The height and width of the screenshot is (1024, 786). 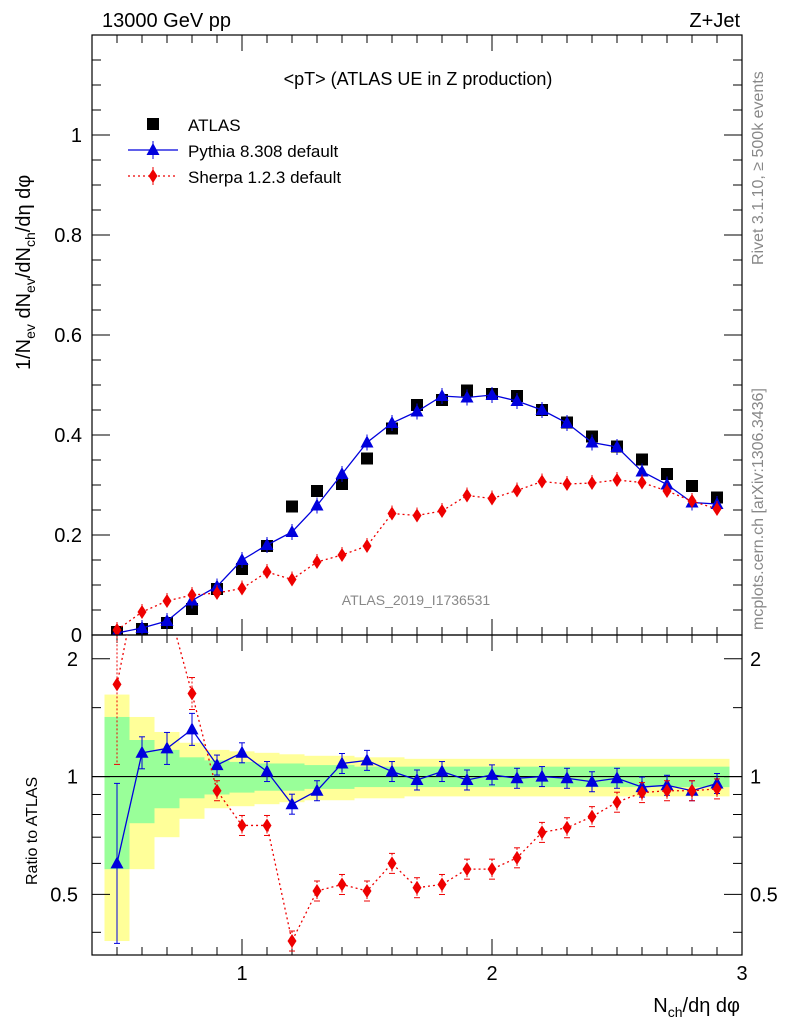 I want to click on legend-label: Pythia 8.308 default, so click(x=263, y=151).